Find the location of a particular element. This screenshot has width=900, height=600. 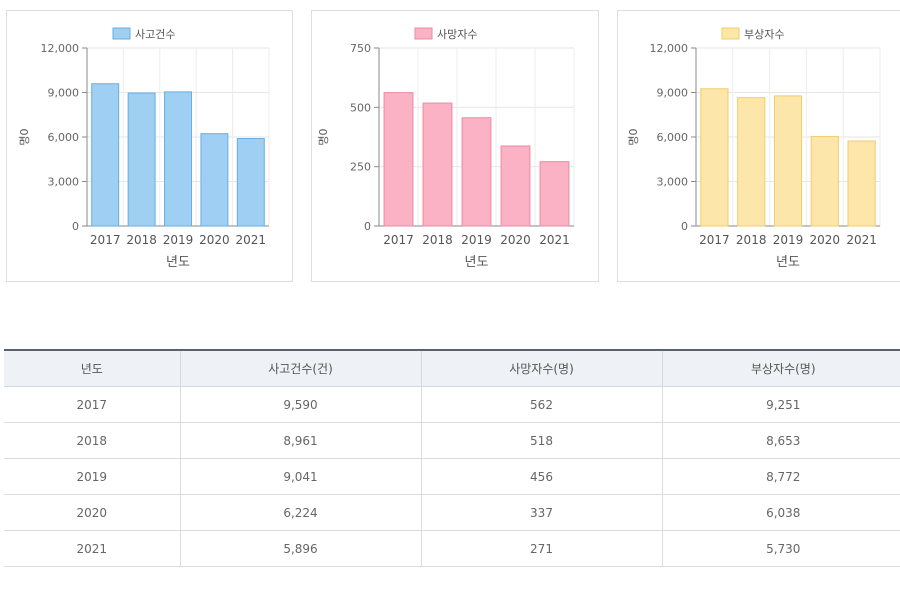

header-year: 년도 is located at coordinates (92, 368).